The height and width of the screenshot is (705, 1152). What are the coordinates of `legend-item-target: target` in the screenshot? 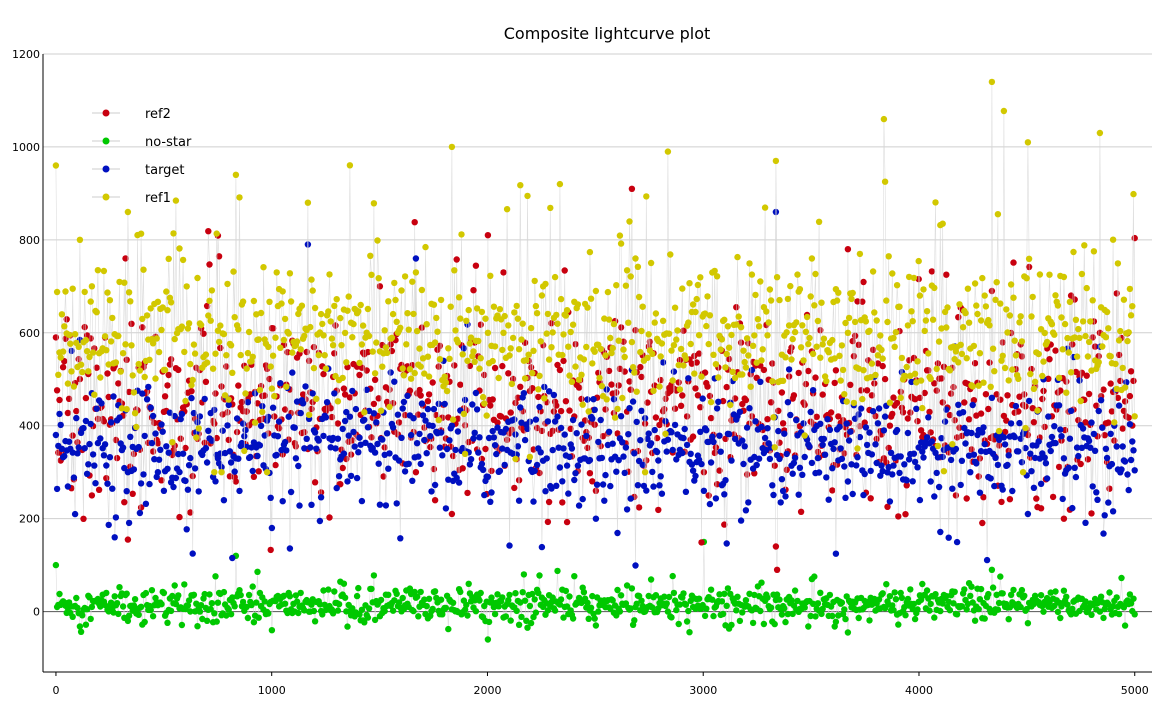 It's located at (138, 170).